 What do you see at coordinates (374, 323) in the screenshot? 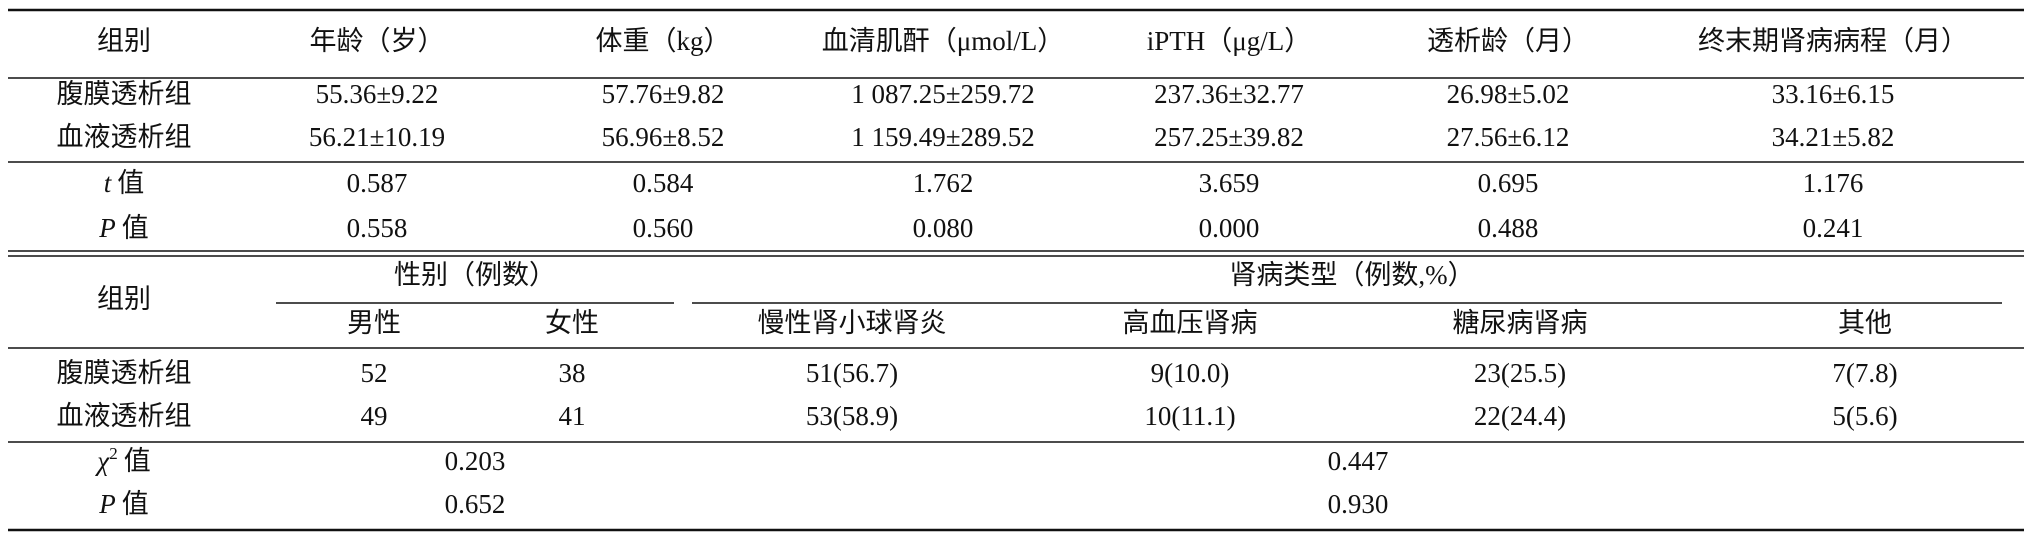
I see `column-header: 男性` at bounding box center [374, 323].